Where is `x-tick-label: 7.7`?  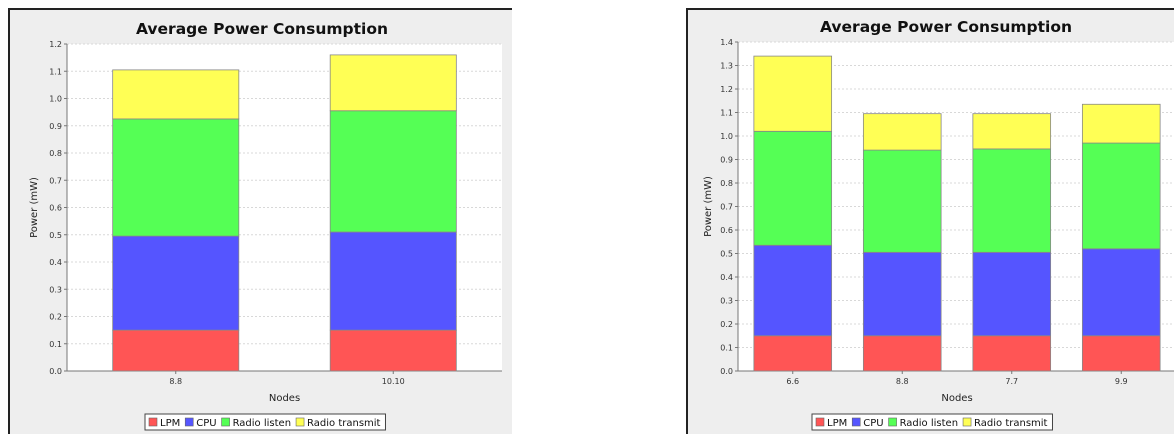
x-tick-label: 7.7 is located at coordinates (1011, 381).